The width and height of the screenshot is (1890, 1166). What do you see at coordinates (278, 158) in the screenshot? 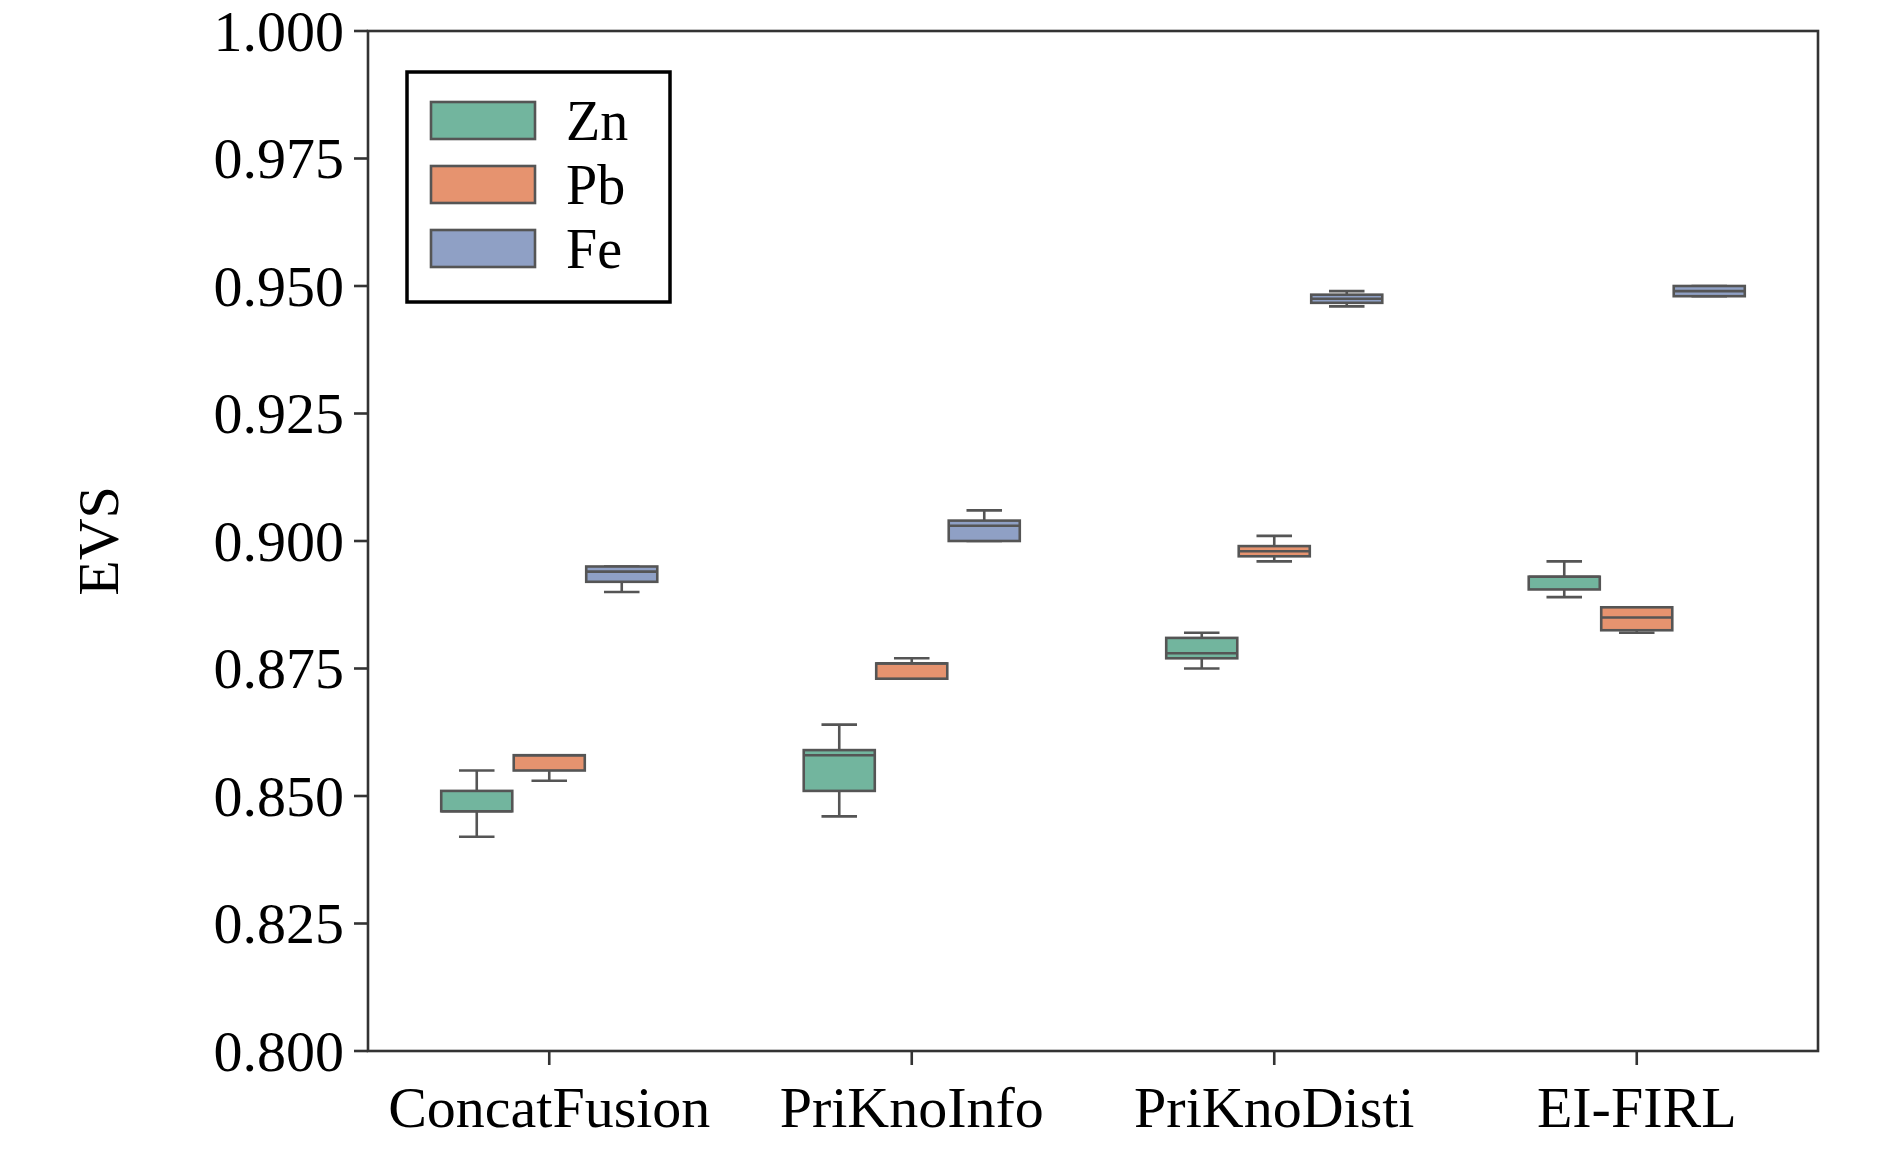
I see `y-tick-label: 0.975` at bounding box center [278, 158].